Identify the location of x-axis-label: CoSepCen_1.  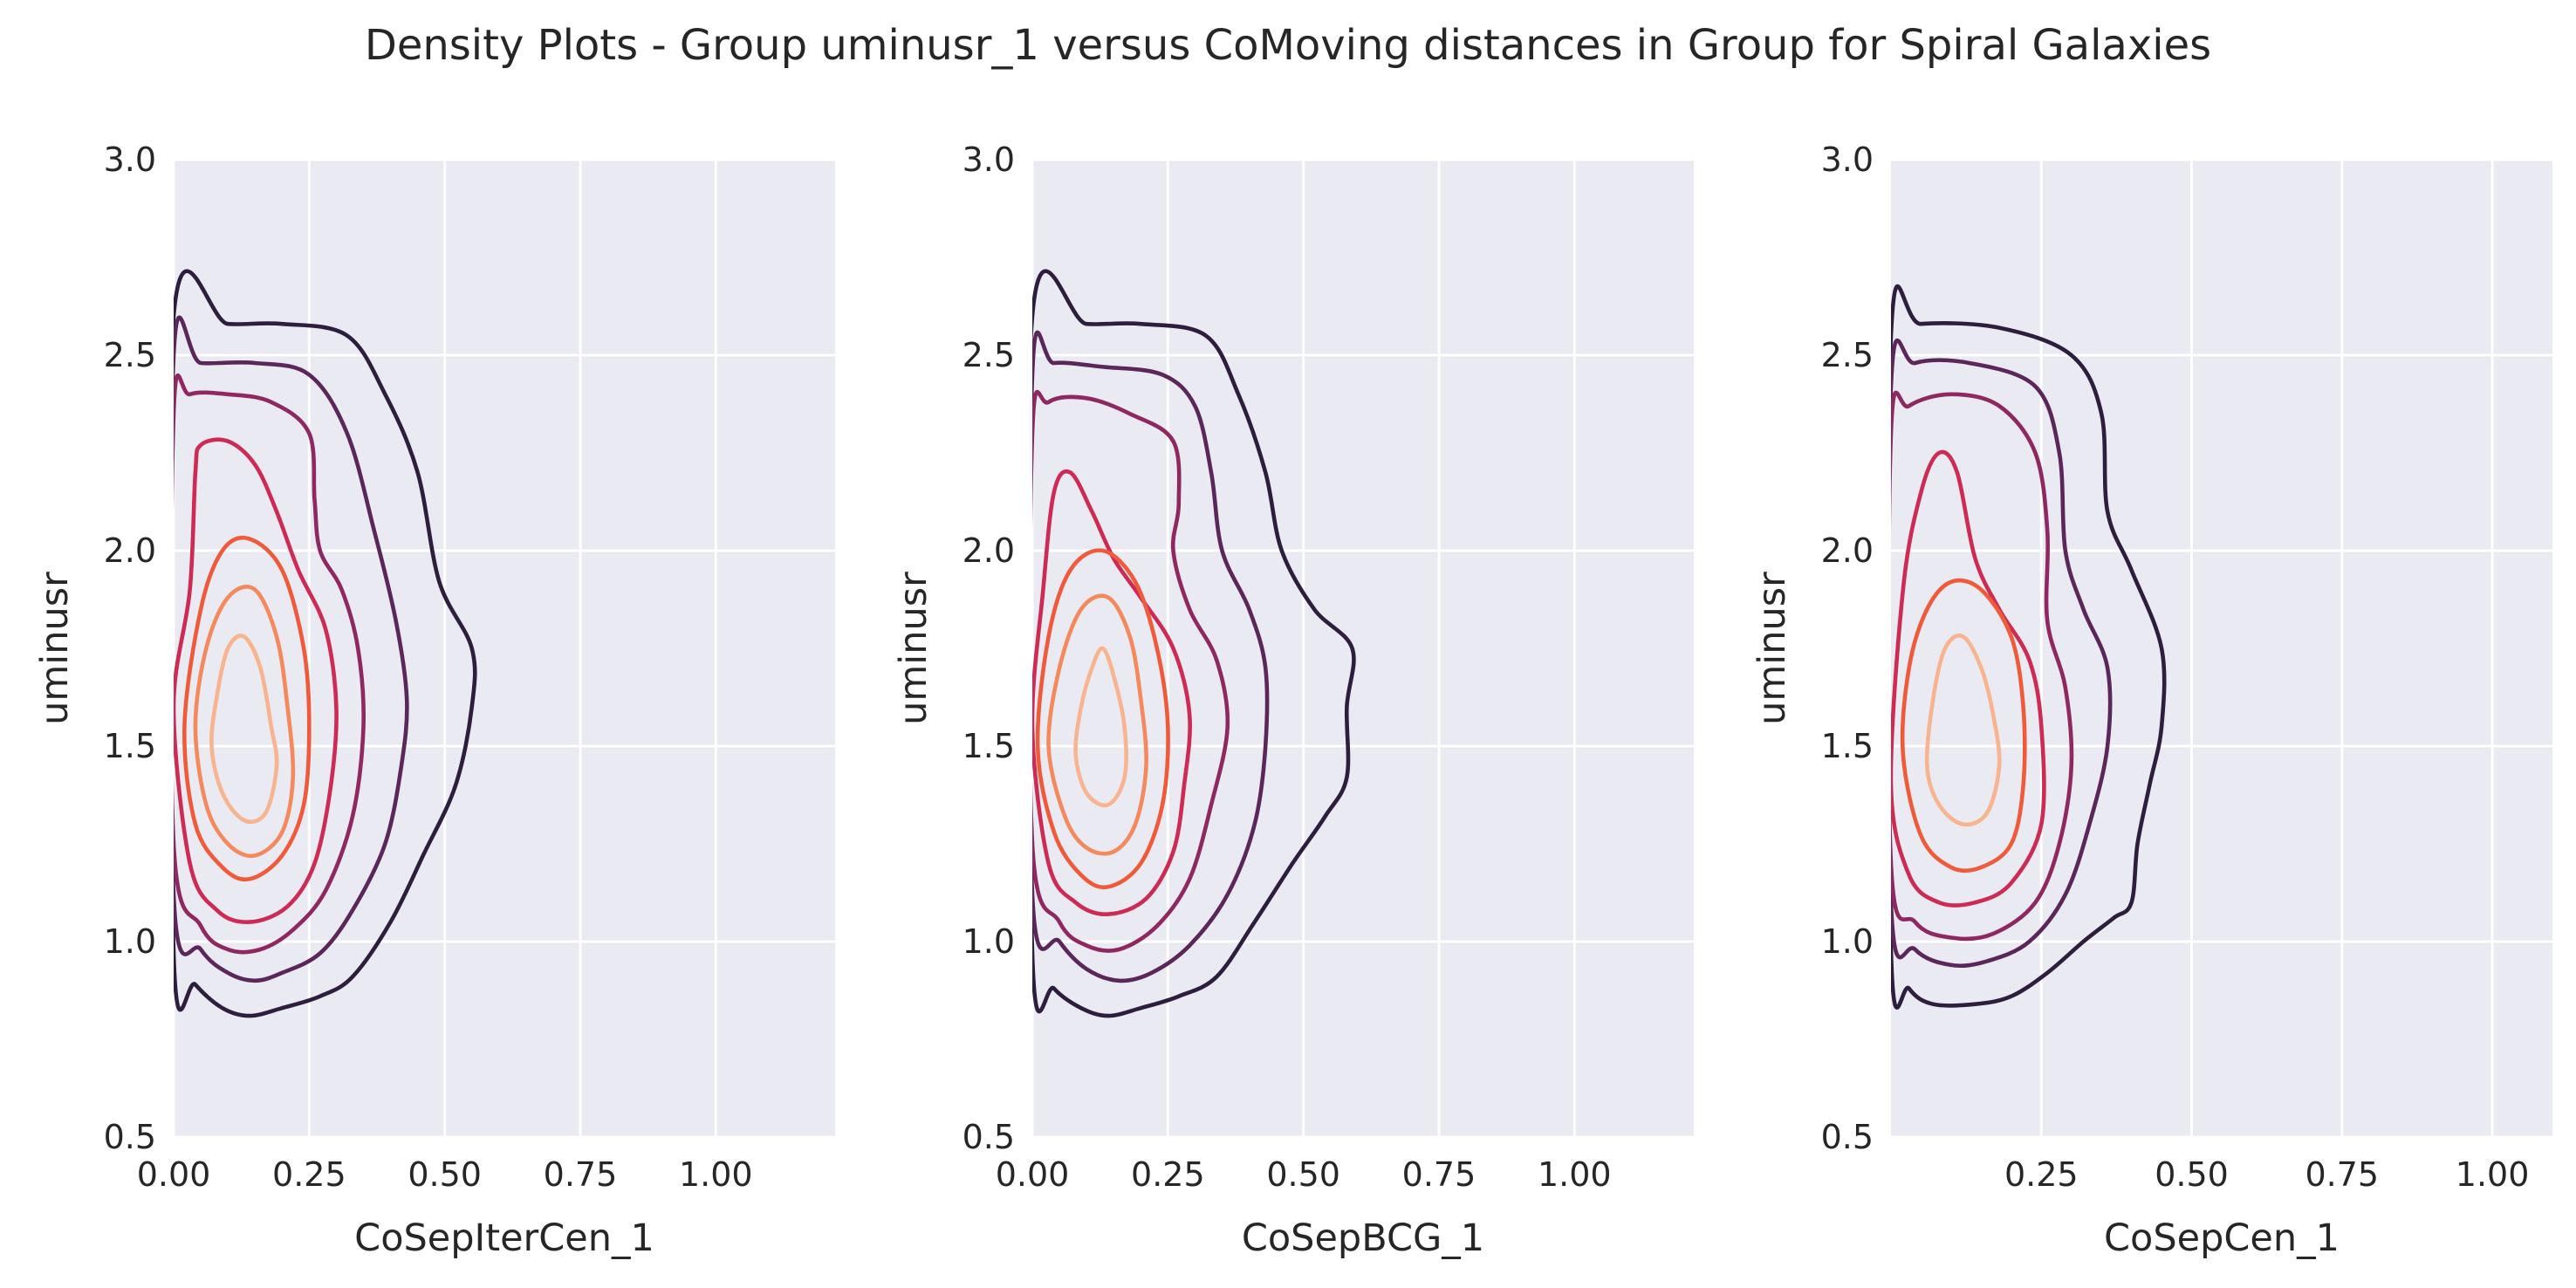
(2222, 1238).